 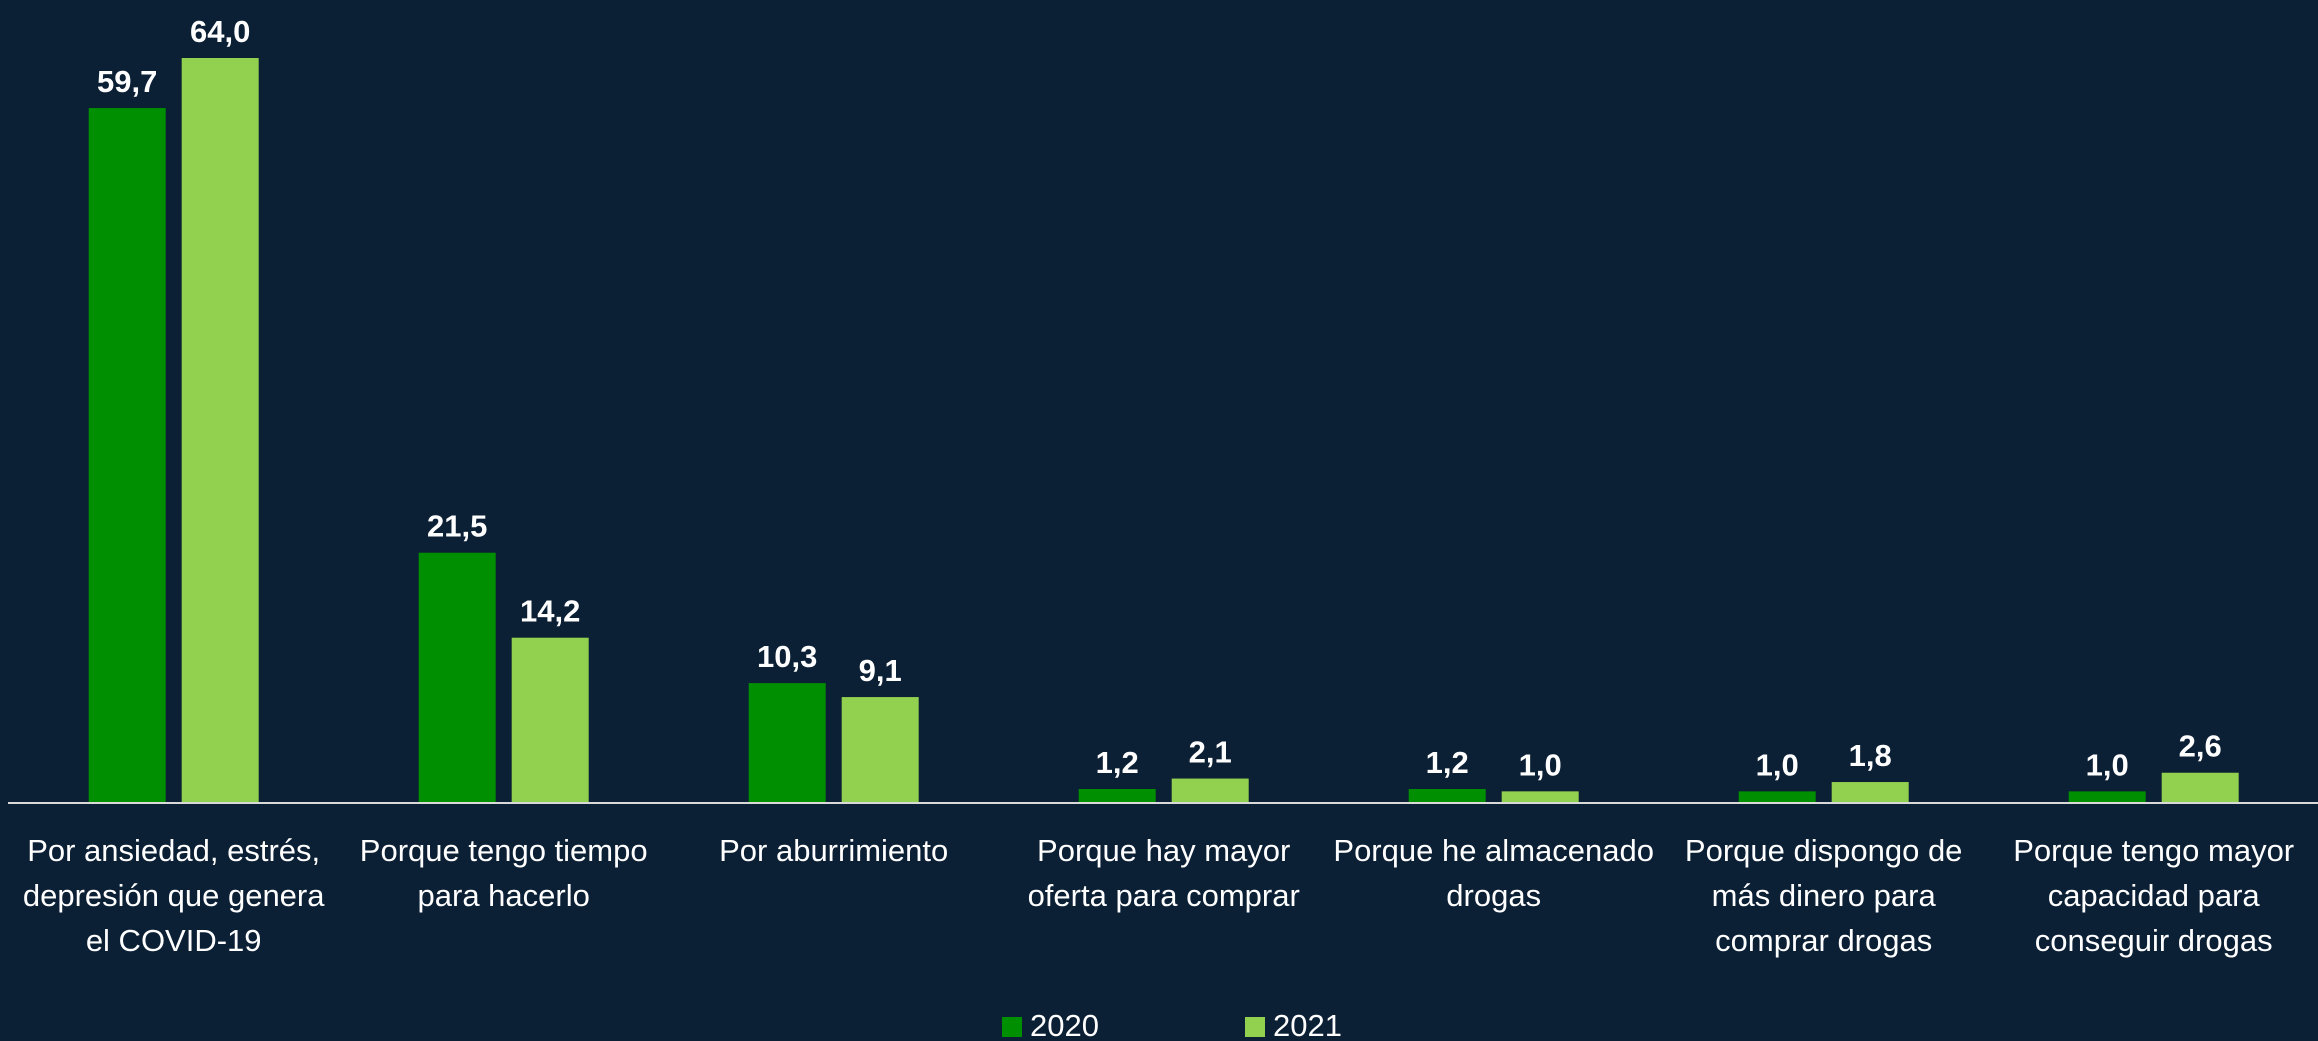 I want to click on value-label: 9,1, so click(x=880, y=670).